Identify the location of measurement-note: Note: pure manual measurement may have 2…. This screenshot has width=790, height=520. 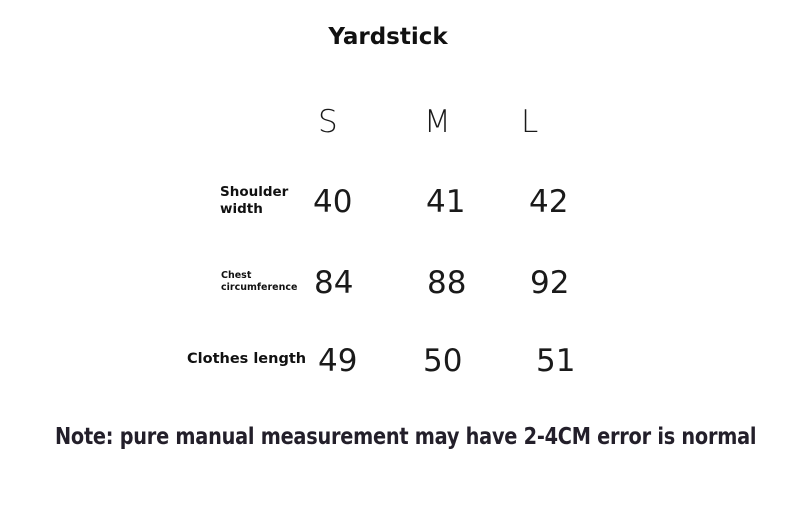
(406, 437).